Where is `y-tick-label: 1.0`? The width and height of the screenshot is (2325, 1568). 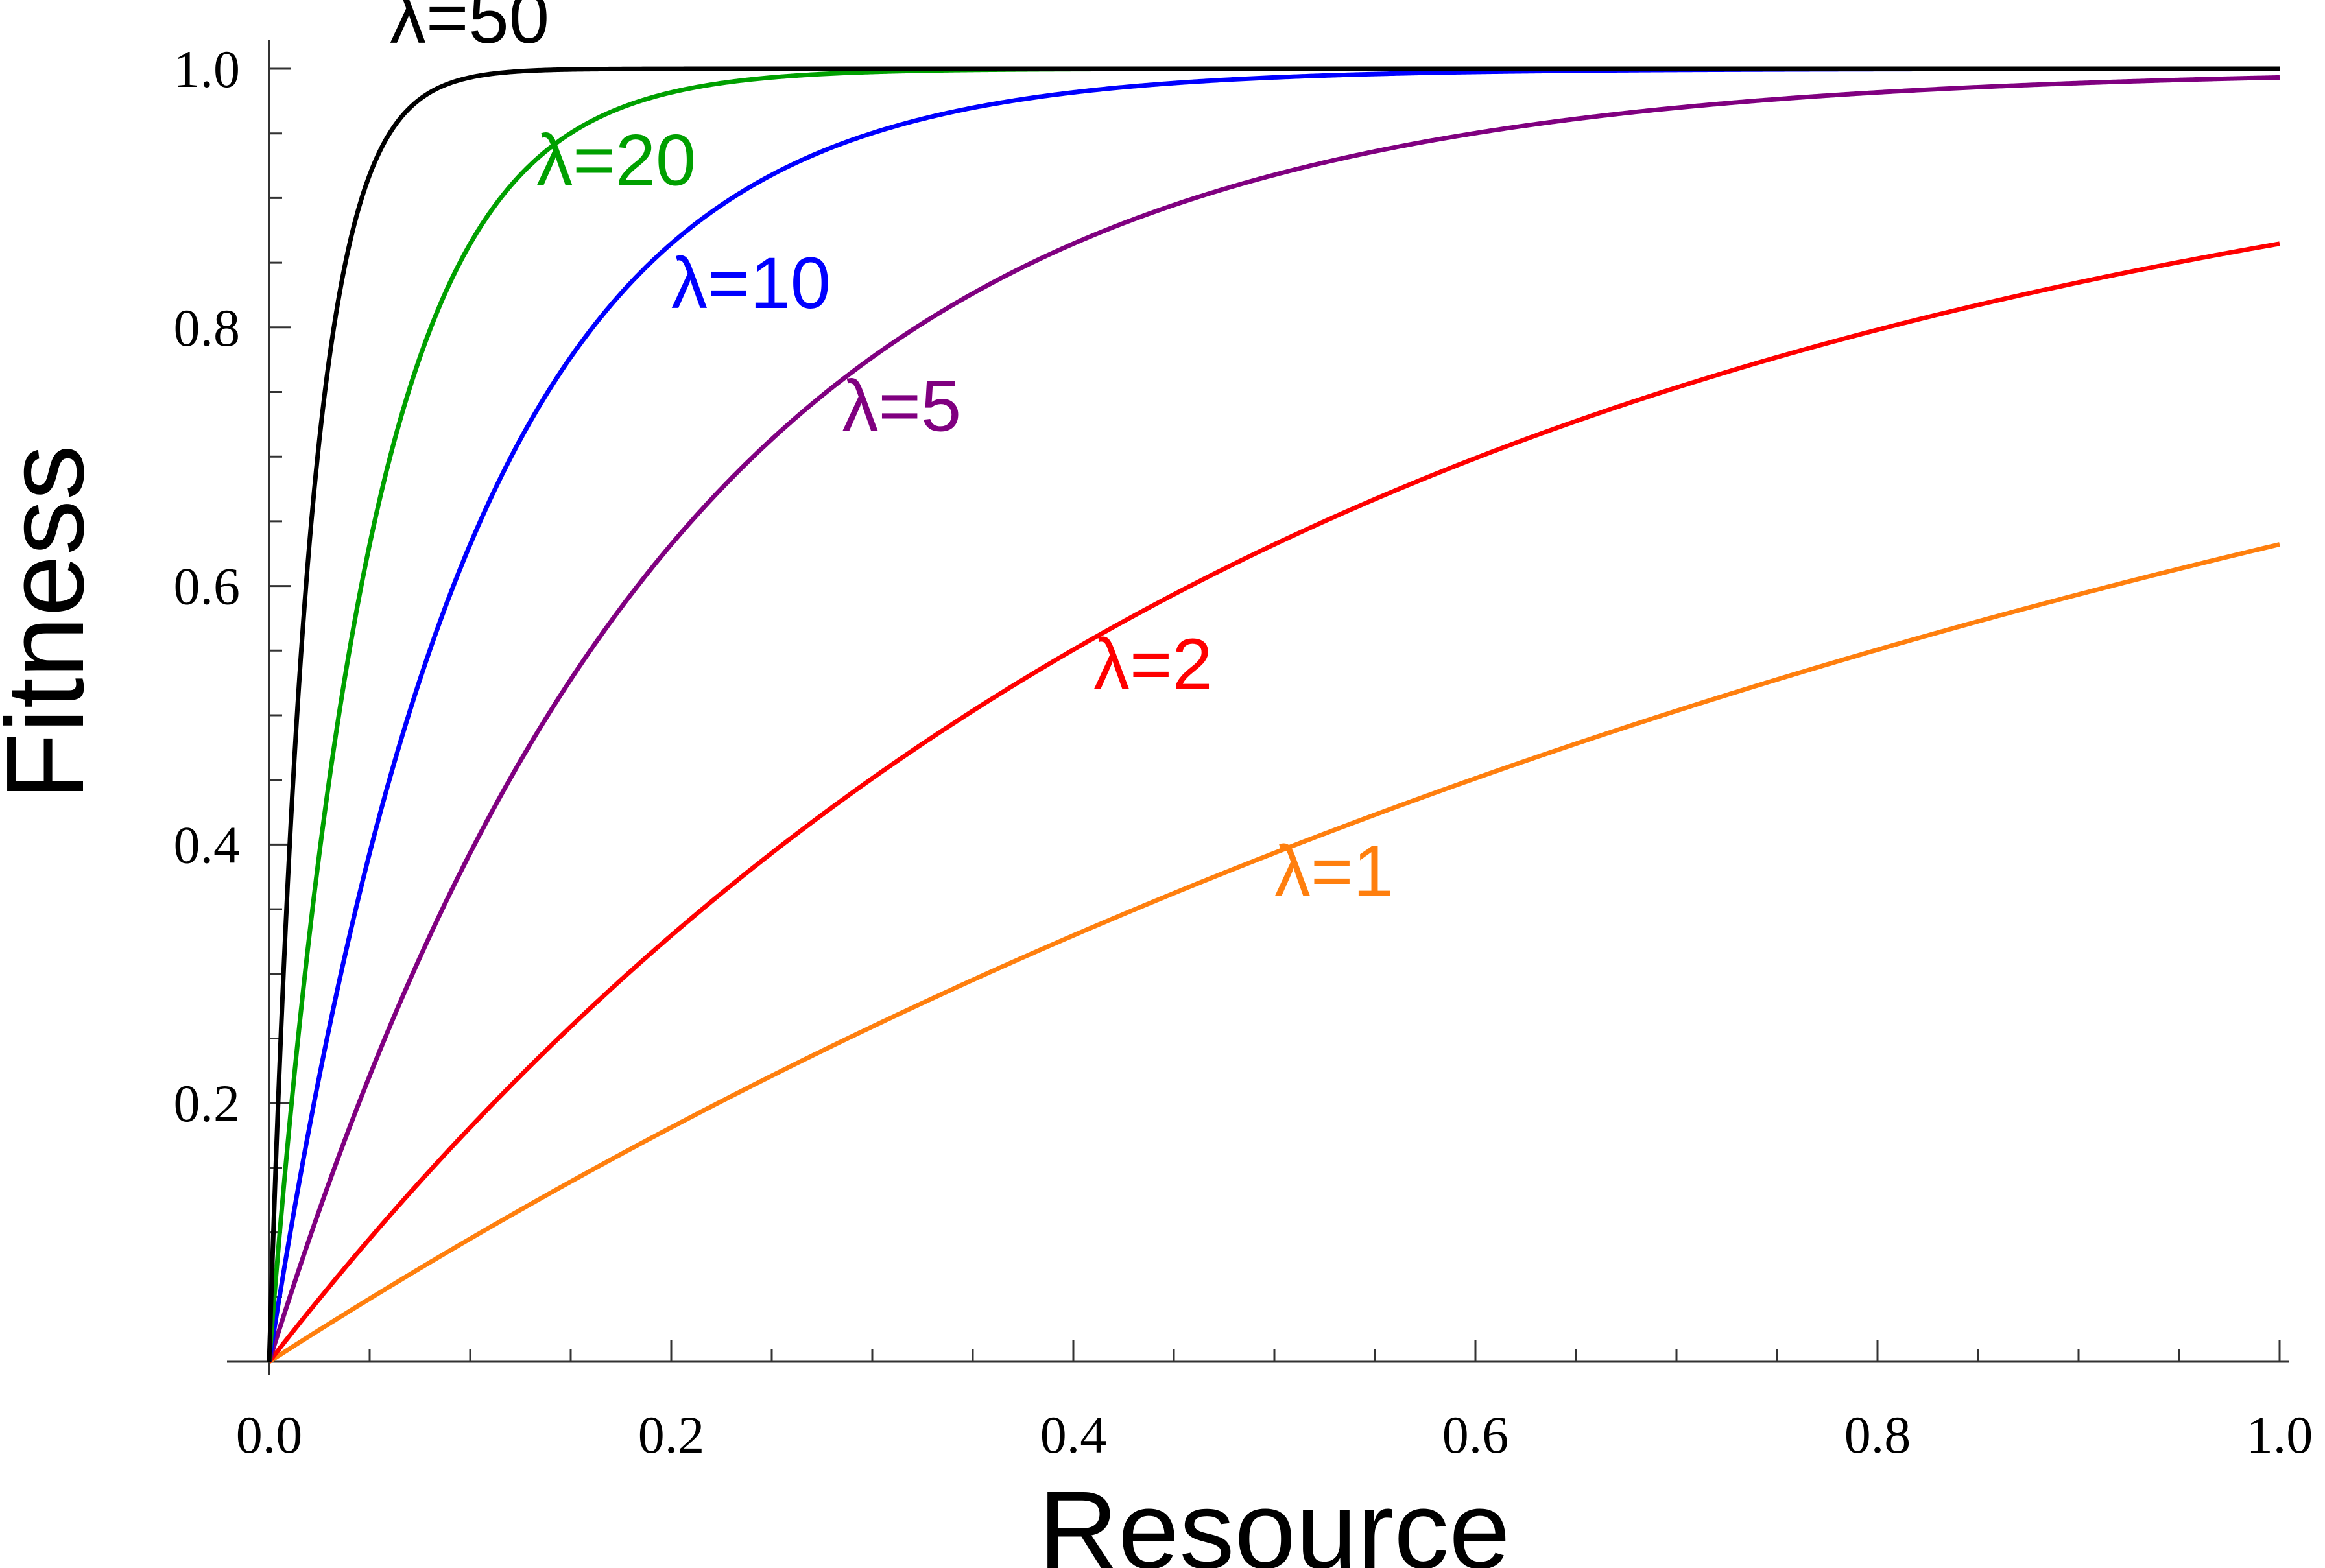 y-tick-label: 1.0 is located at coordinates (207, 69).